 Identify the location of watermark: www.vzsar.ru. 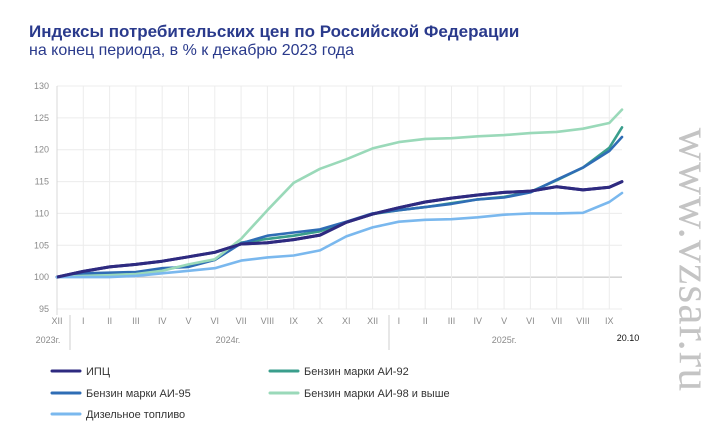
(695, 260).